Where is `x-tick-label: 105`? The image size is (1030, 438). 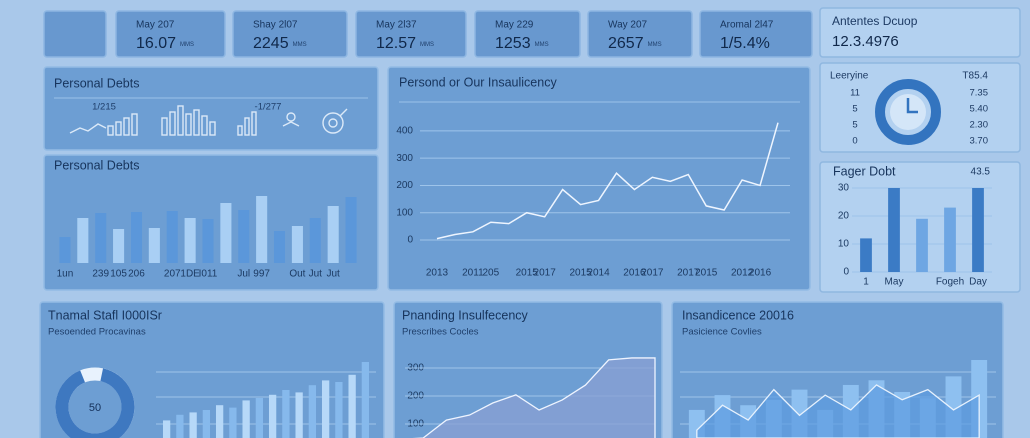
x-tick-label: 105 is located at coordinates (118, 274).